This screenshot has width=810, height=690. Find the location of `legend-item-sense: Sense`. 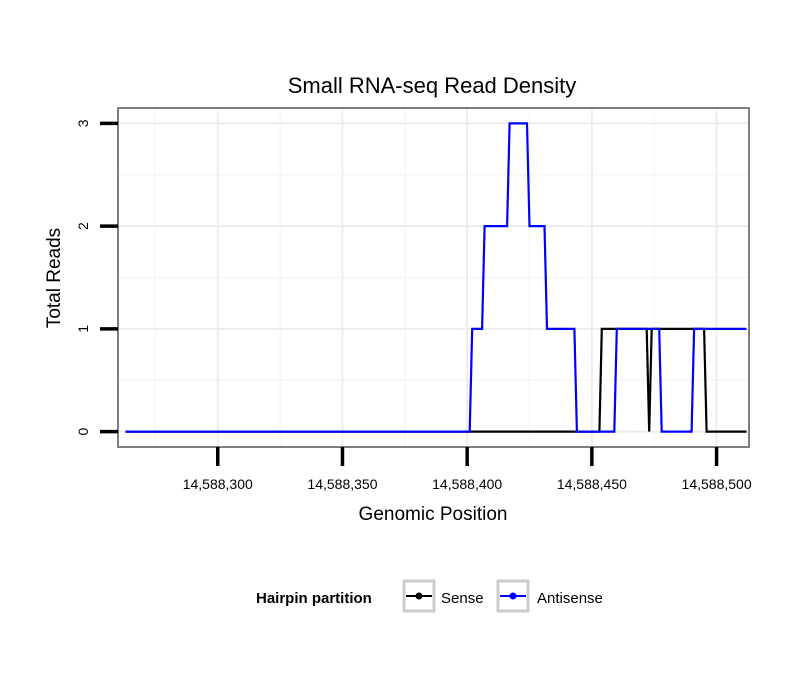

legend-item-sense: Sense is located at coordinates (443, 596).